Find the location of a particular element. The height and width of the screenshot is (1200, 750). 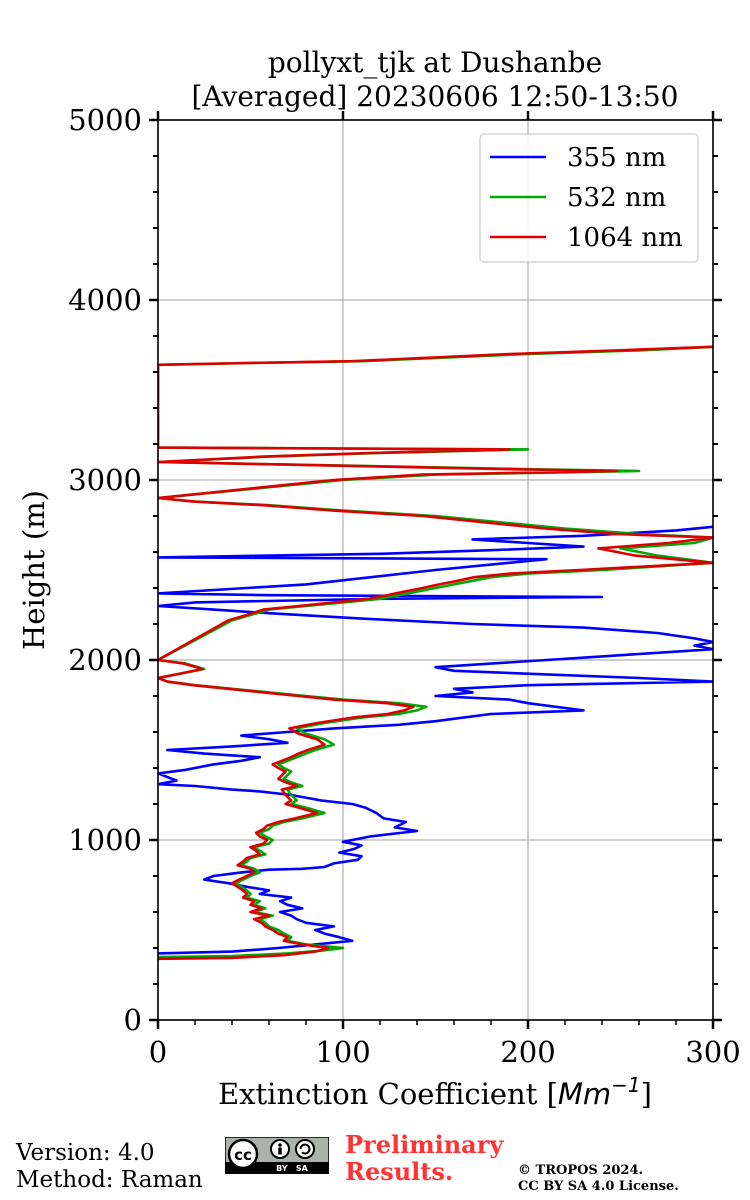

cc-license-badge: cc BY SA is located at coordinates (277, 1155).